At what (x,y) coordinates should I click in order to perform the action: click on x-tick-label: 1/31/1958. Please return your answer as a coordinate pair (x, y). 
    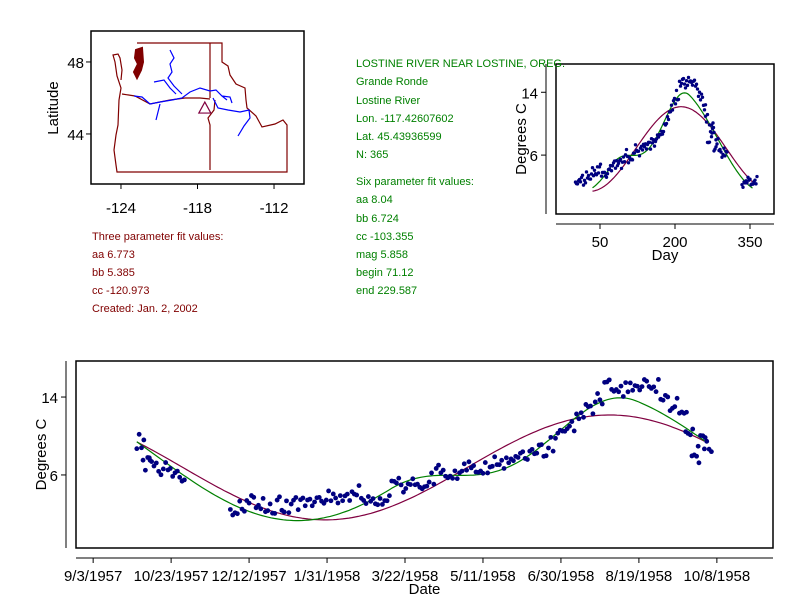
    Looking at the image, I should click on (327, 576).